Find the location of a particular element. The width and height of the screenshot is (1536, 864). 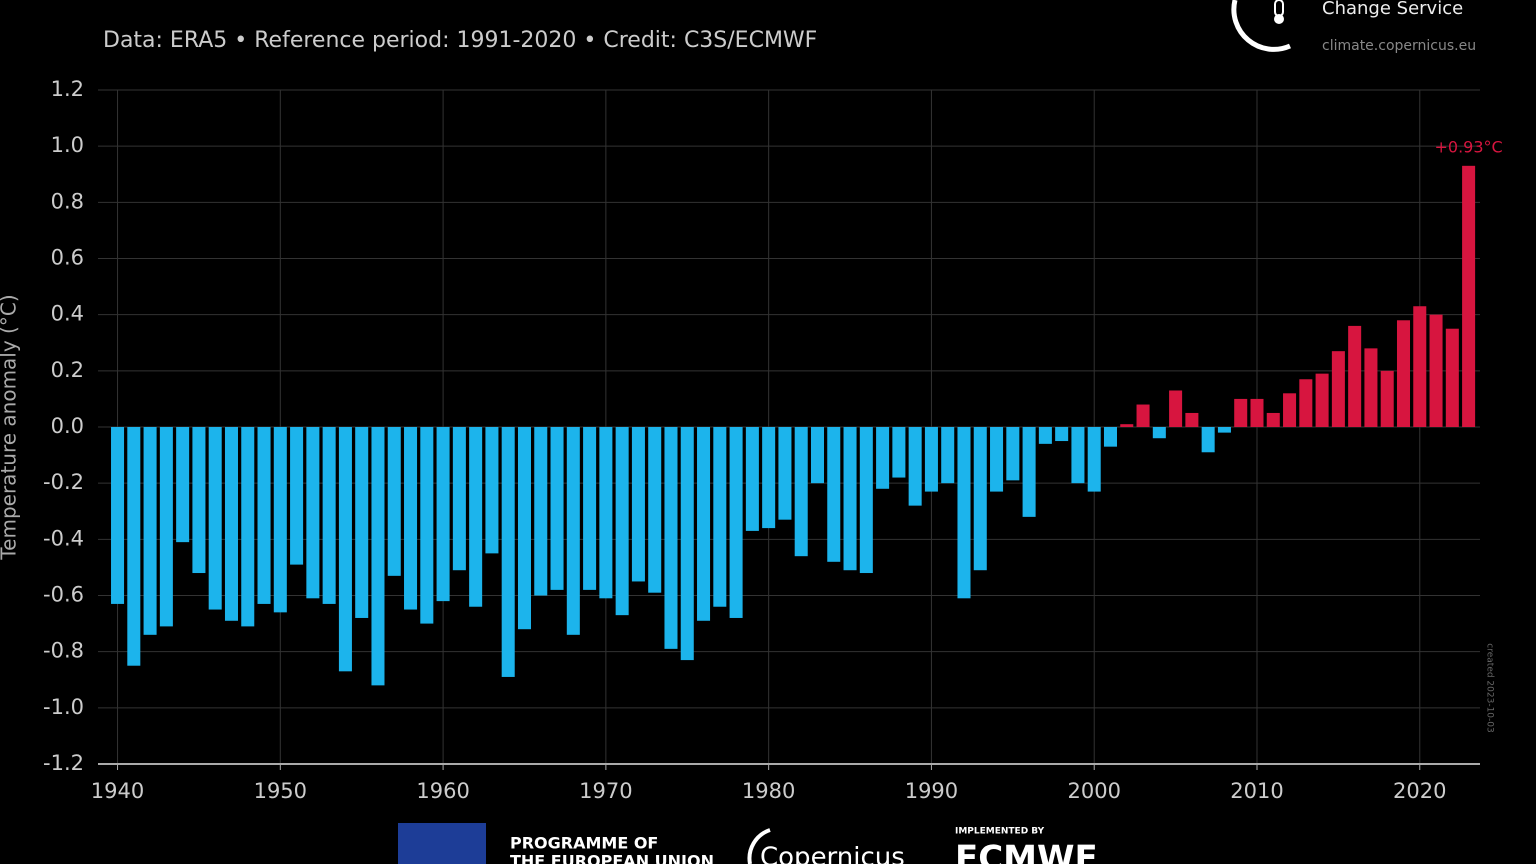

y-tick-label: 1.0 is located at coordinates (67, 145).